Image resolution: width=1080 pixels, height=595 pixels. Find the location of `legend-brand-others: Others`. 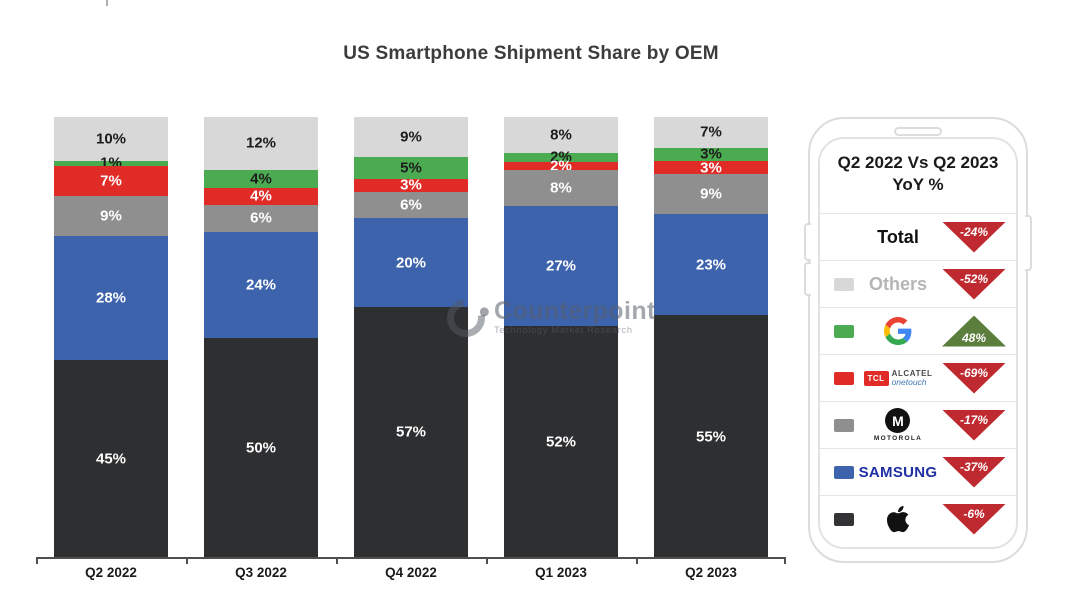

legend-brand-others: Others is located at coordinates (898, 284).